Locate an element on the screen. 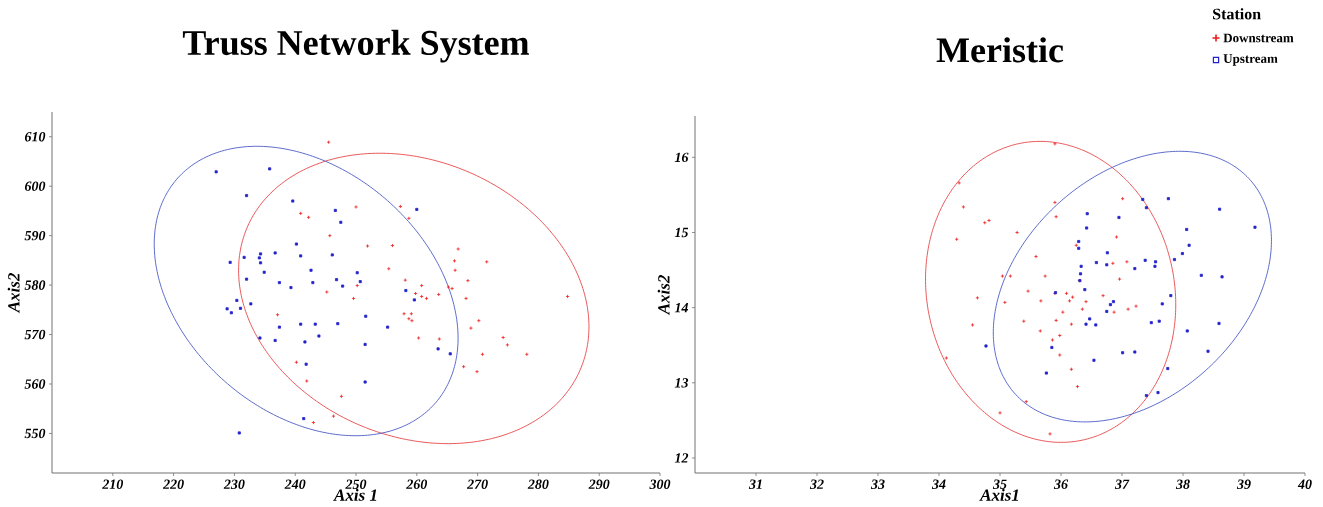 This screenshot has height=507, width=1323. x-tick-label: 300 is located at coordinates (660, 484).